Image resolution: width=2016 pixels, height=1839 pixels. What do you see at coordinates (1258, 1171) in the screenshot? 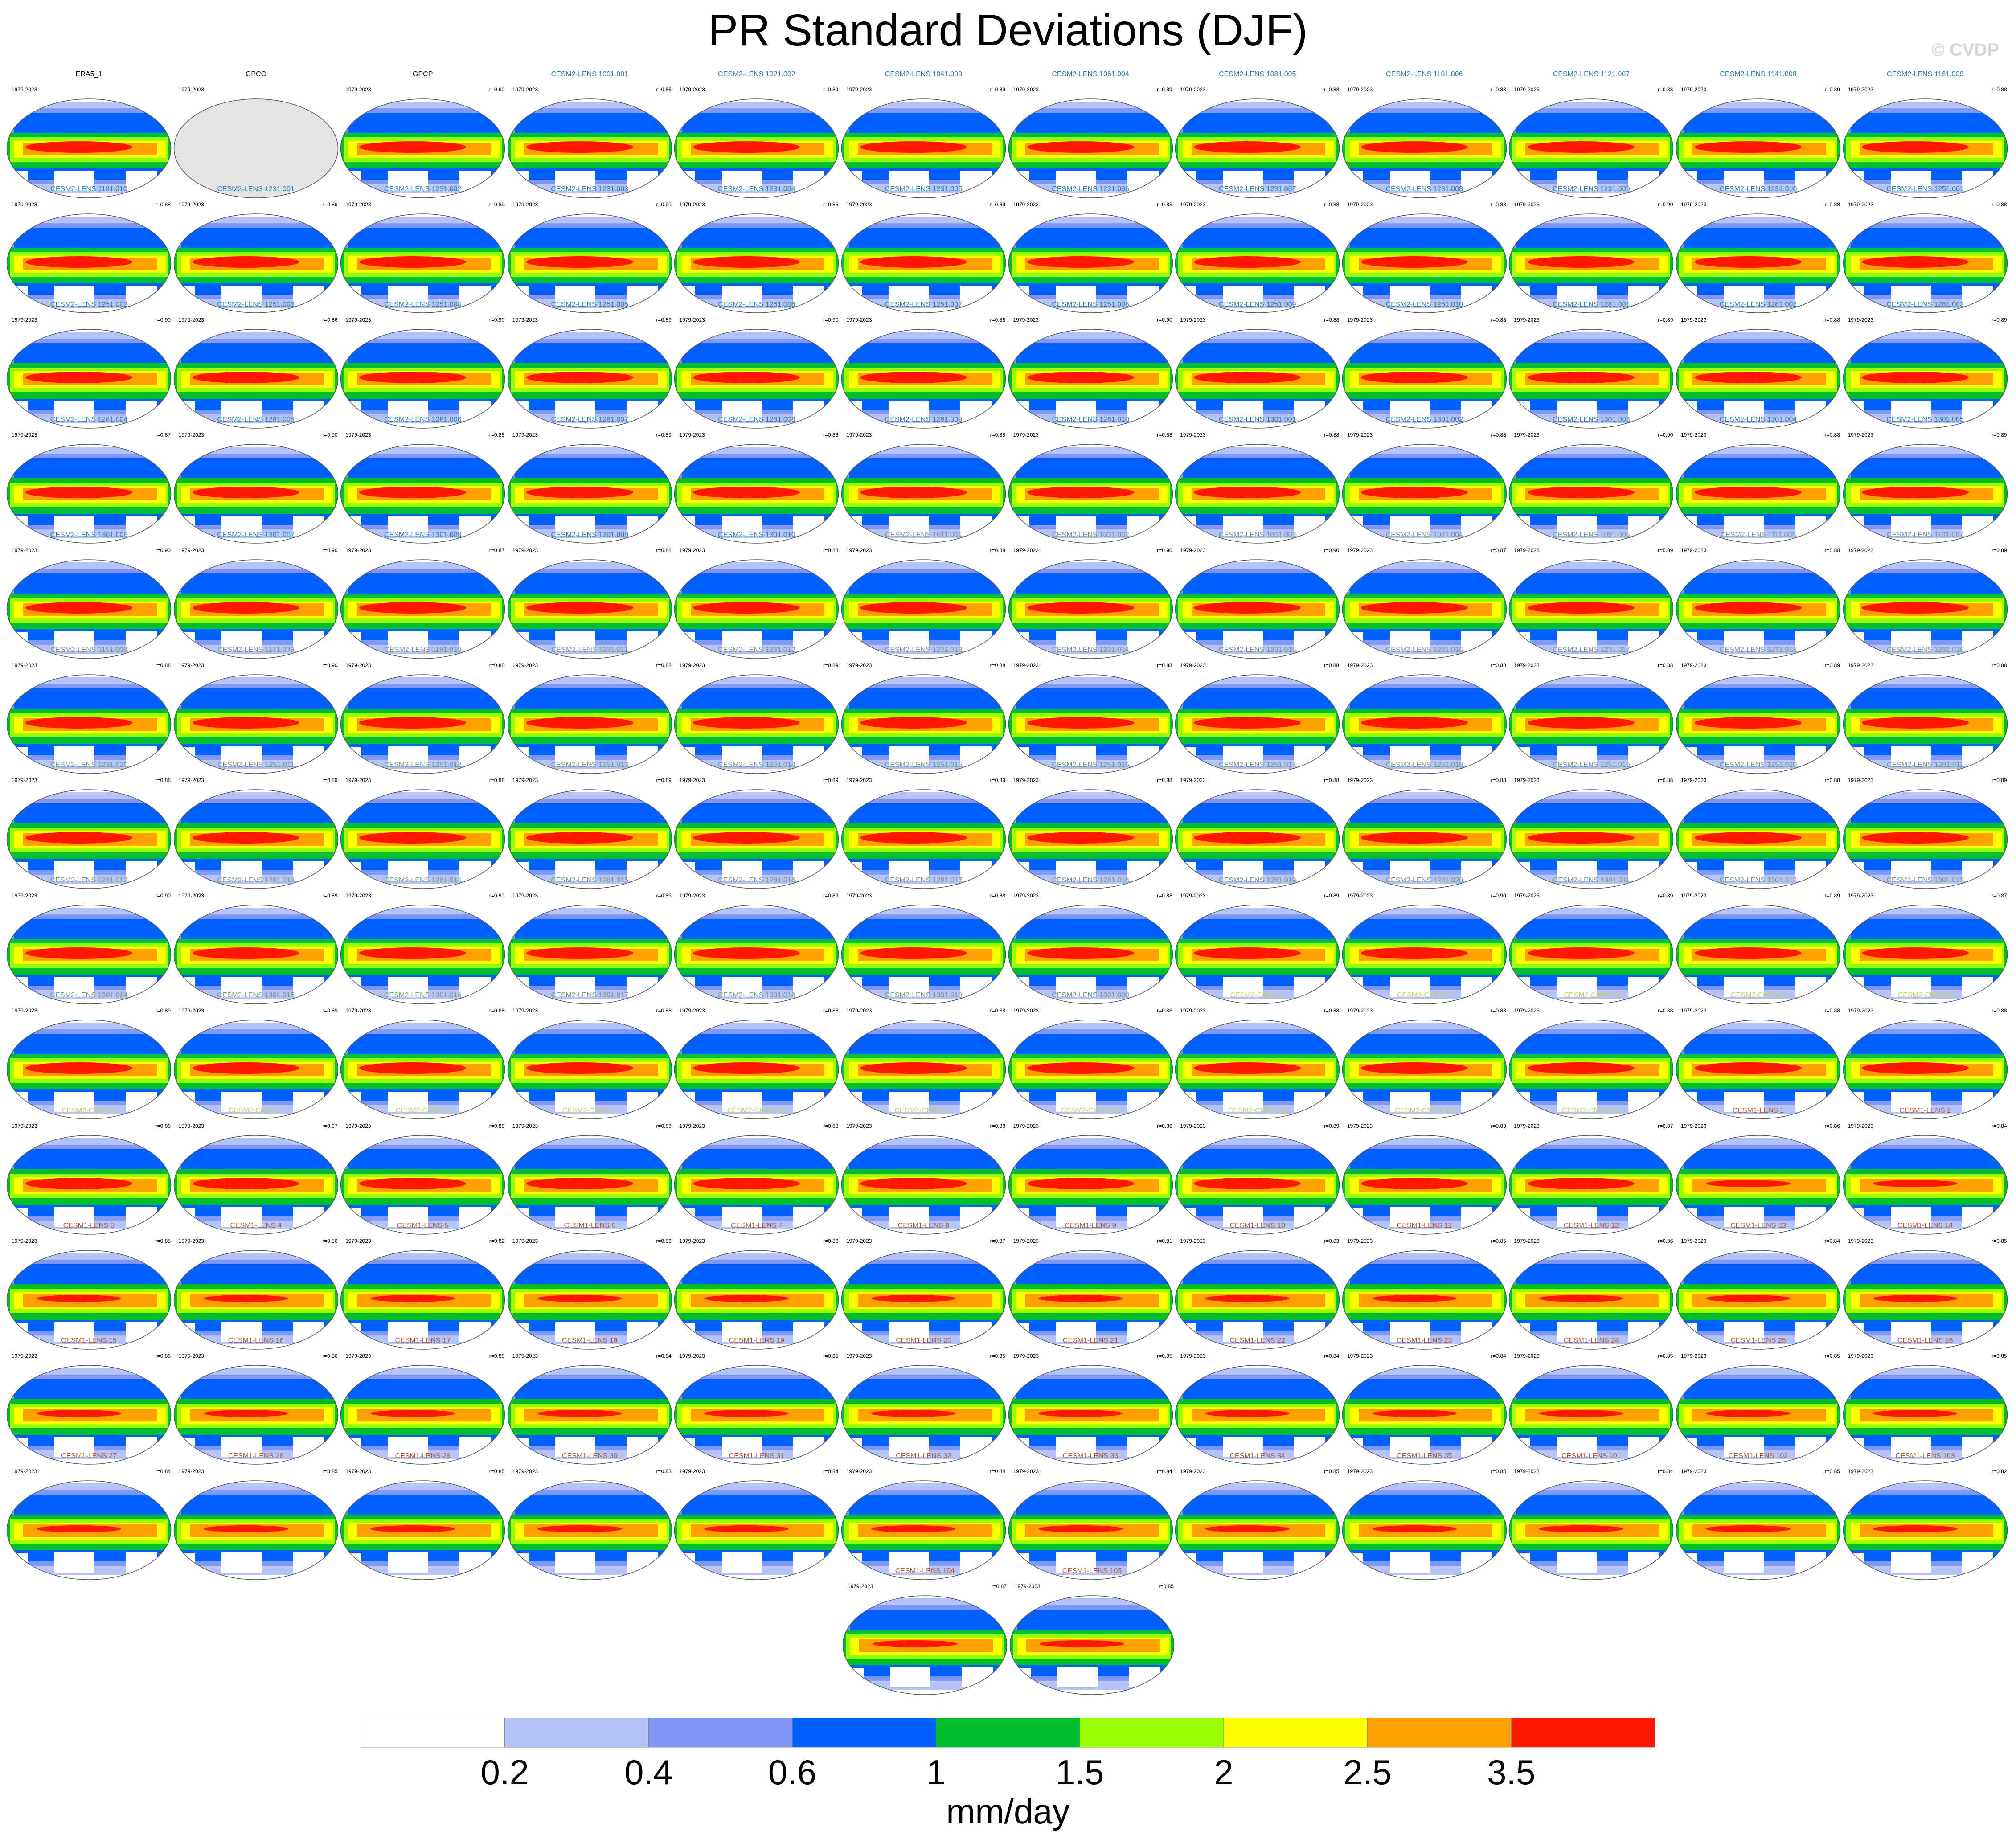
I see `map-panel: CESM2-CMIP6 13 1979-2023 r=0.89` at bounding box center [1258, 1171].